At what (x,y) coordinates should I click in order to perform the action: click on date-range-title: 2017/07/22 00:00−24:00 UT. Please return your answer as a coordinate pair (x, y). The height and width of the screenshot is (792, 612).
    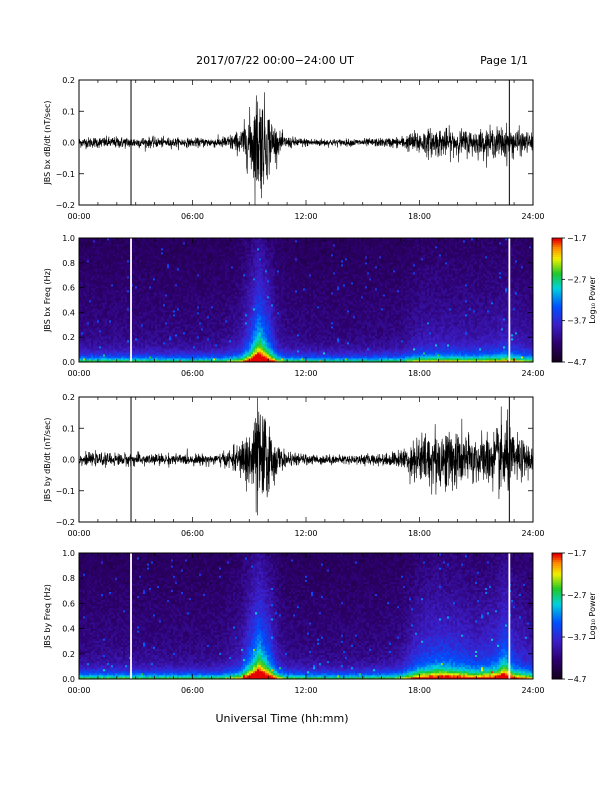
    Looking at the image, I should click on (275, 60).